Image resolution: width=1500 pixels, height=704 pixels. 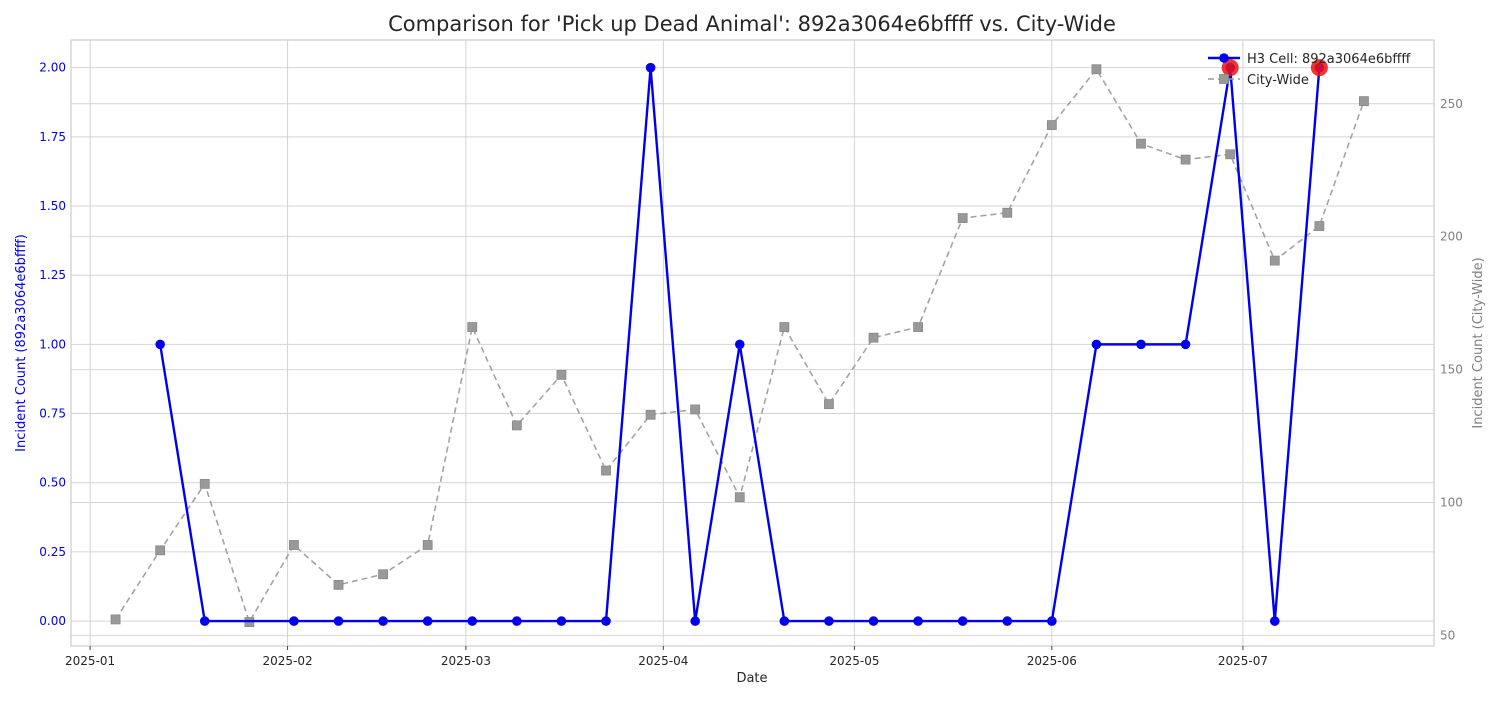 What do you see at coordinates (751, 678) in the screenshot?
I see `x-axis-label: Date` at bounding box center [751, 678].